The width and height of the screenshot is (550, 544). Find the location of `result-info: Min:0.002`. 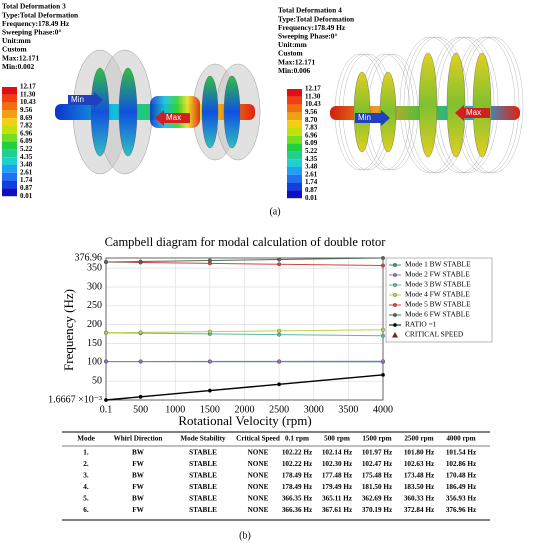

result-info: Min:0.002 is located at coordinates (18, 66).